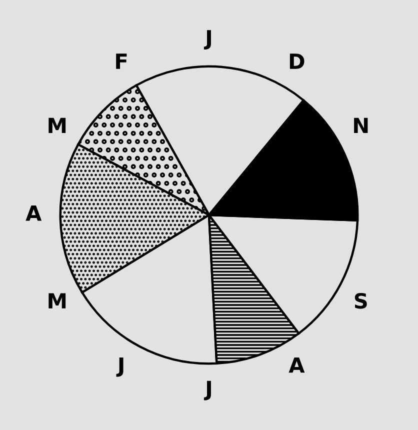  I want to click on text: D, so click(297, 61).